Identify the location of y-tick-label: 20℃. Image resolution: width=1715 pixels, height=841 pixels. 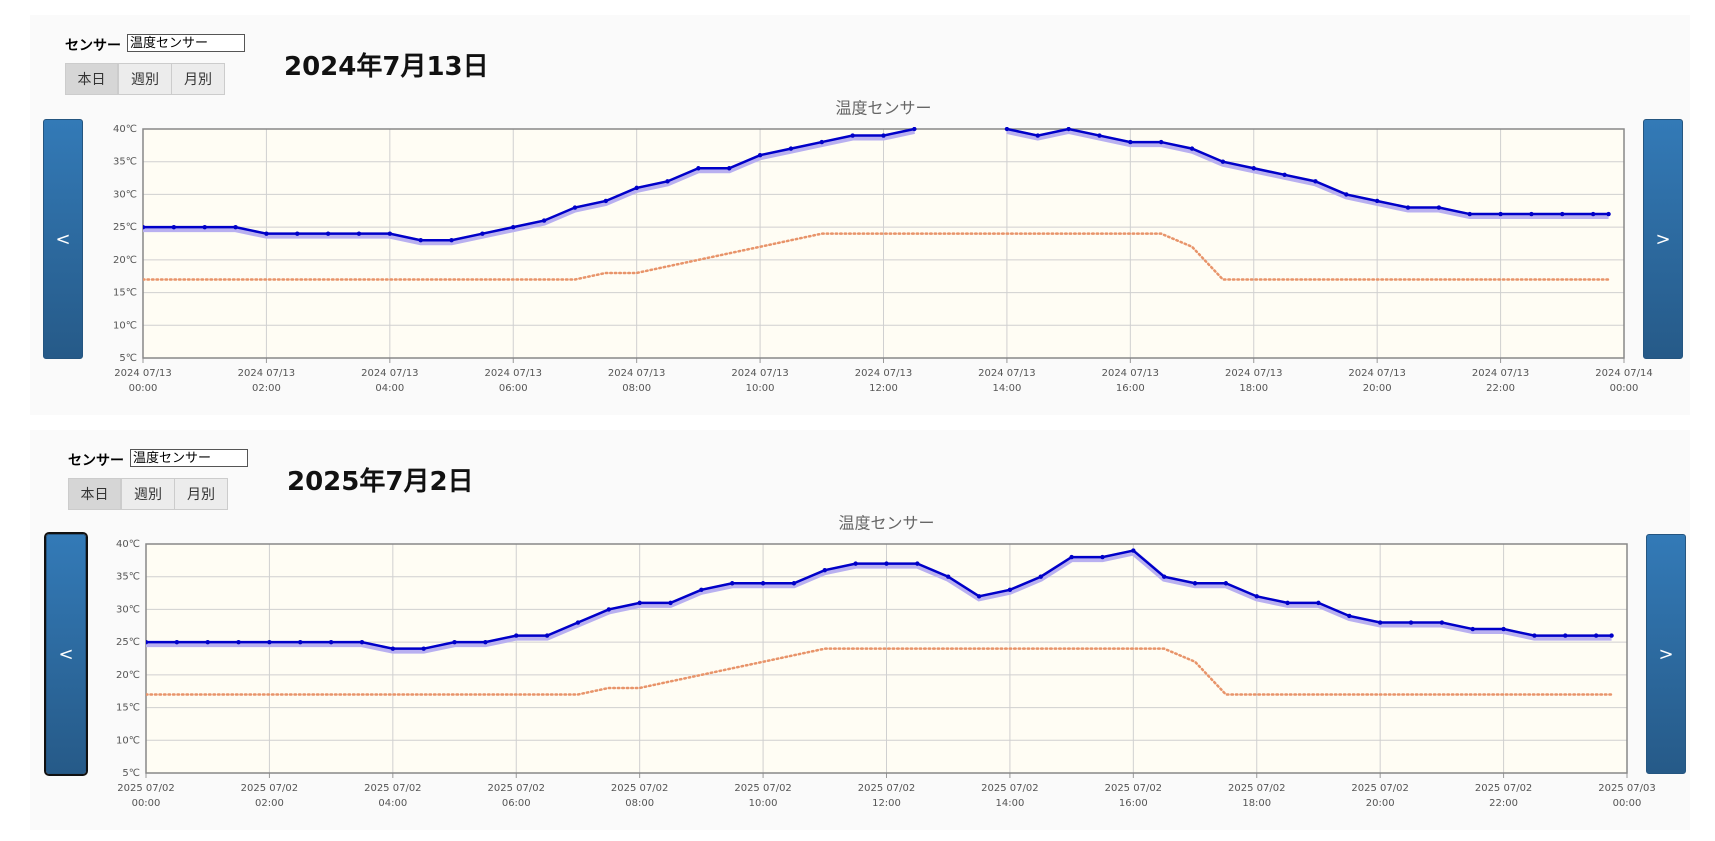
(125, 260).